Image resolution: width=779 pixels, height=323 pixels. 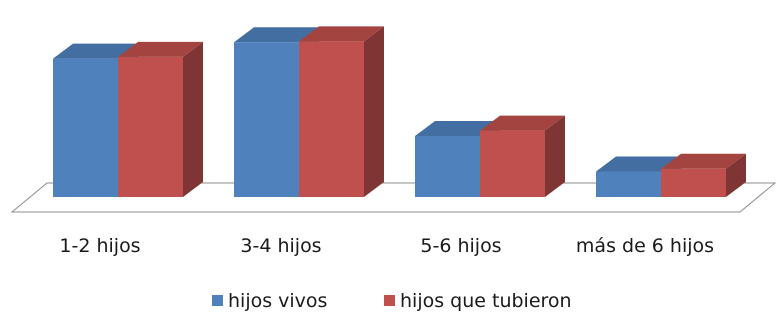 What do you see at coordinates (460, 246) in the screenshot?
I see `category-label: 5-6 hijos` at bounding box center [460, 246].